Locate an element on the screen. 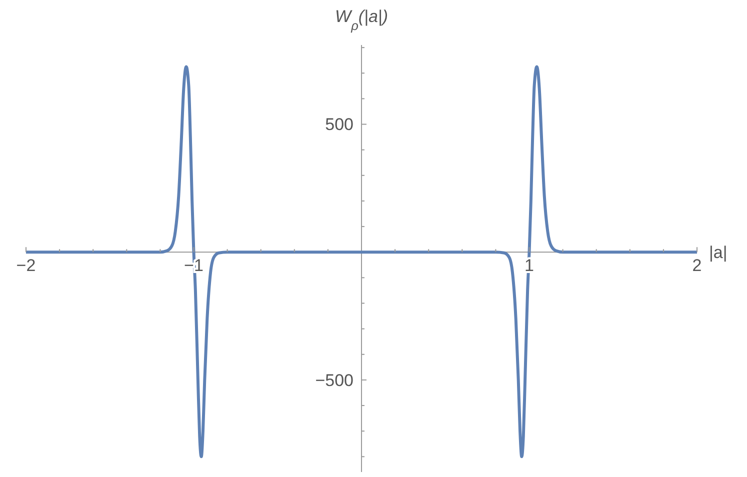 This screenshot has width=747, height=477. y-tick-label: −500 is located at coordinates (334, 380).